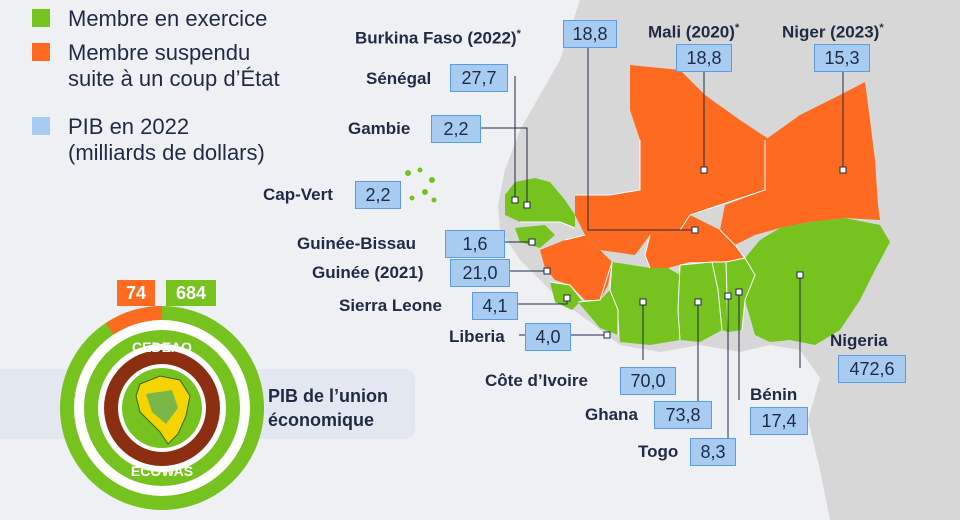 This screenshot has height=520, width=960. What do you see at coordinates (859, 340) in the screenshot?
I see `label-nigeria: Nigeria` at bounding box center [859, 340].